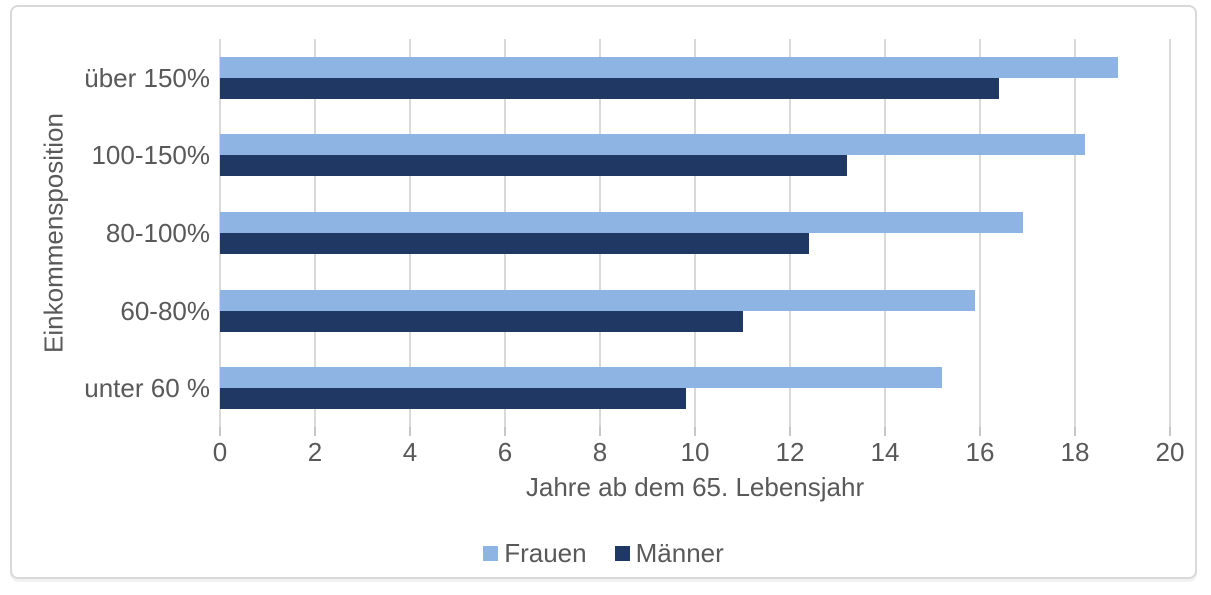 The image size is (1211, 595). Describe the element at coordinates (790, 452) in the screenshot. I see `x-tick-label-12: 12` at that location.